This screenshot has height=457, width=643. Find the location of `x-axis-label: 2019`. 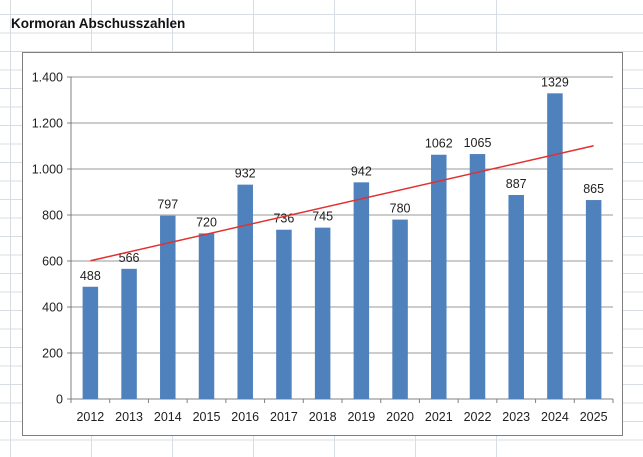

x-axis-label: 2019 is located at coordinates (361, 417).